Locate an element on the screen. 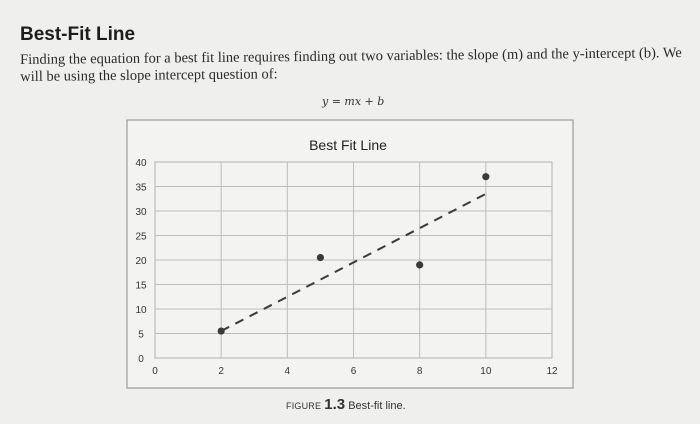 This screenshot has height=424, width=700. x-tick-label: 2 is located at coordinates (221, 371).